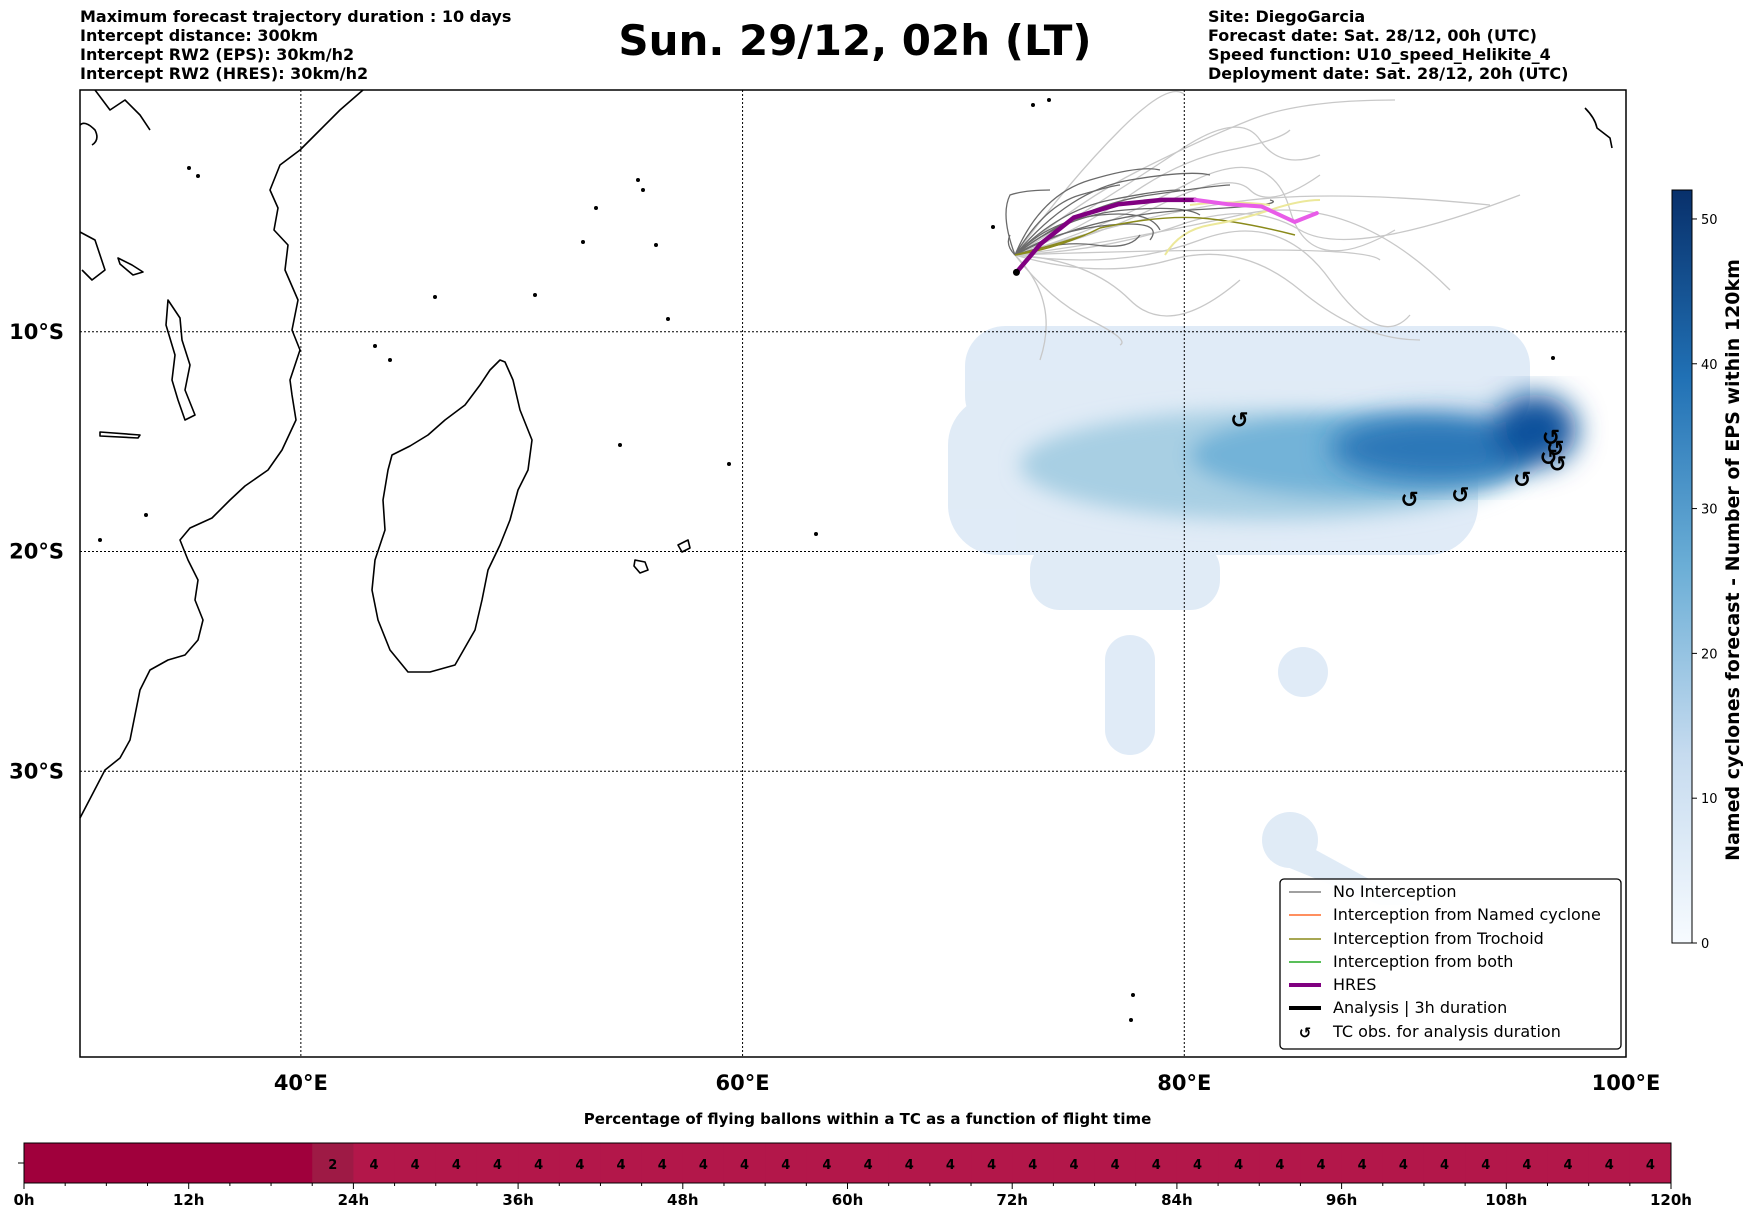  Describe the element at coordinates (36, 552) in the screenshot. I see `y-tick-label: 20°S` at that location.